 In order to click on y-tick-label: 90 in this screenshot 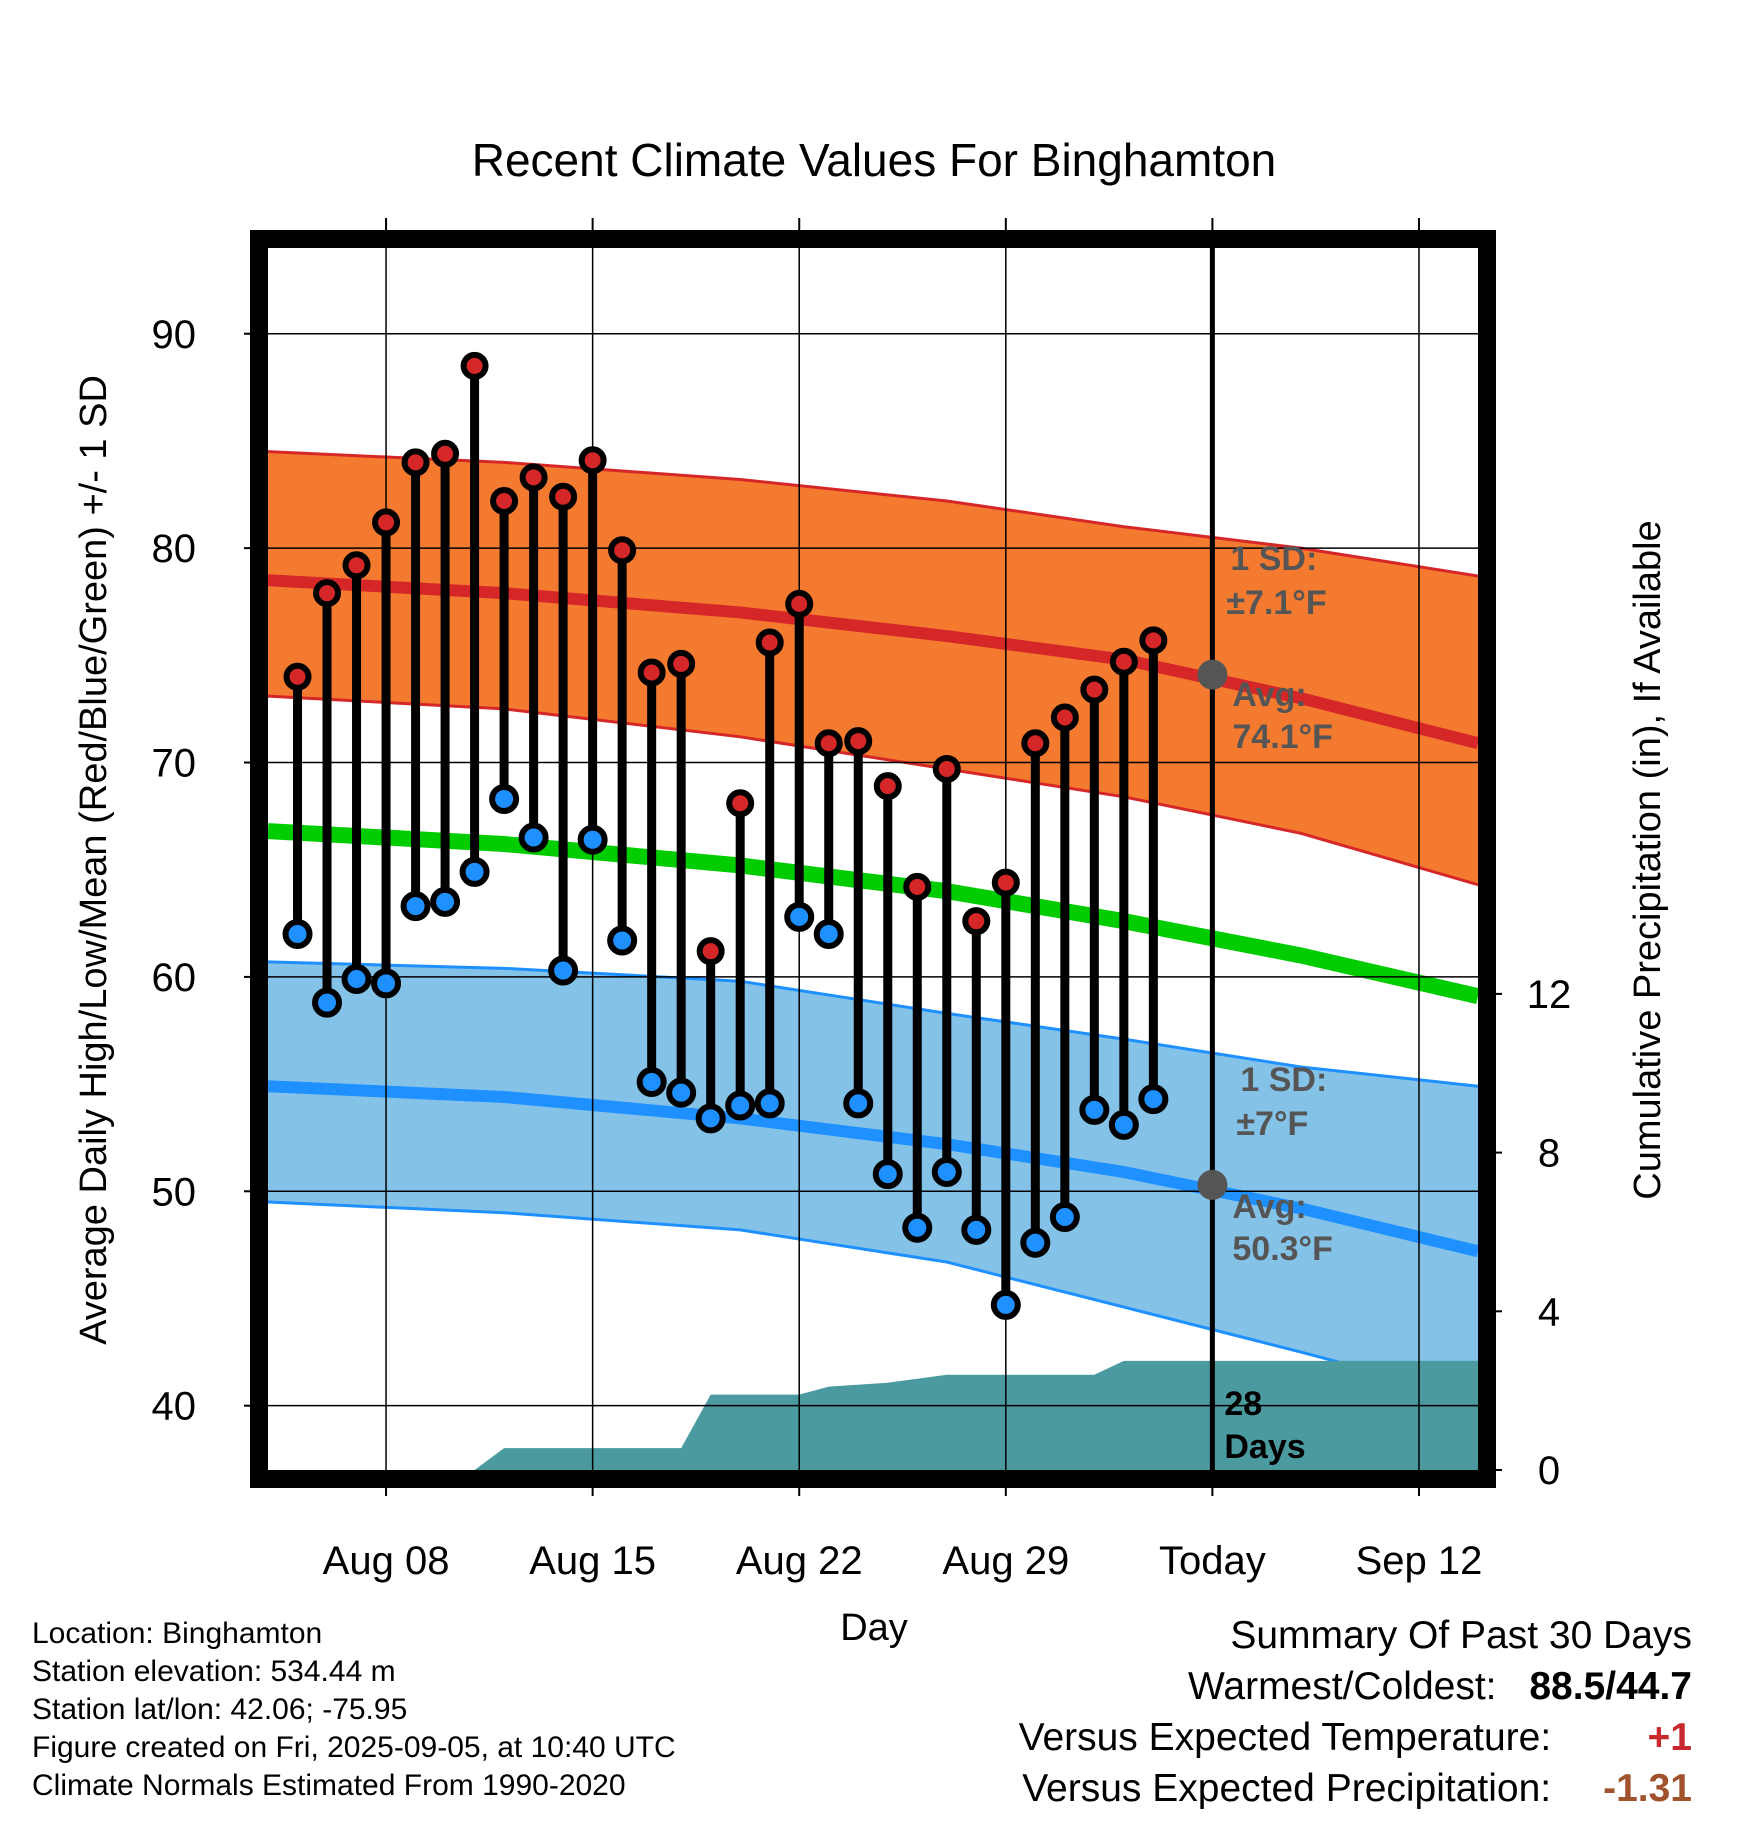, I will do `click(174, 335)`.